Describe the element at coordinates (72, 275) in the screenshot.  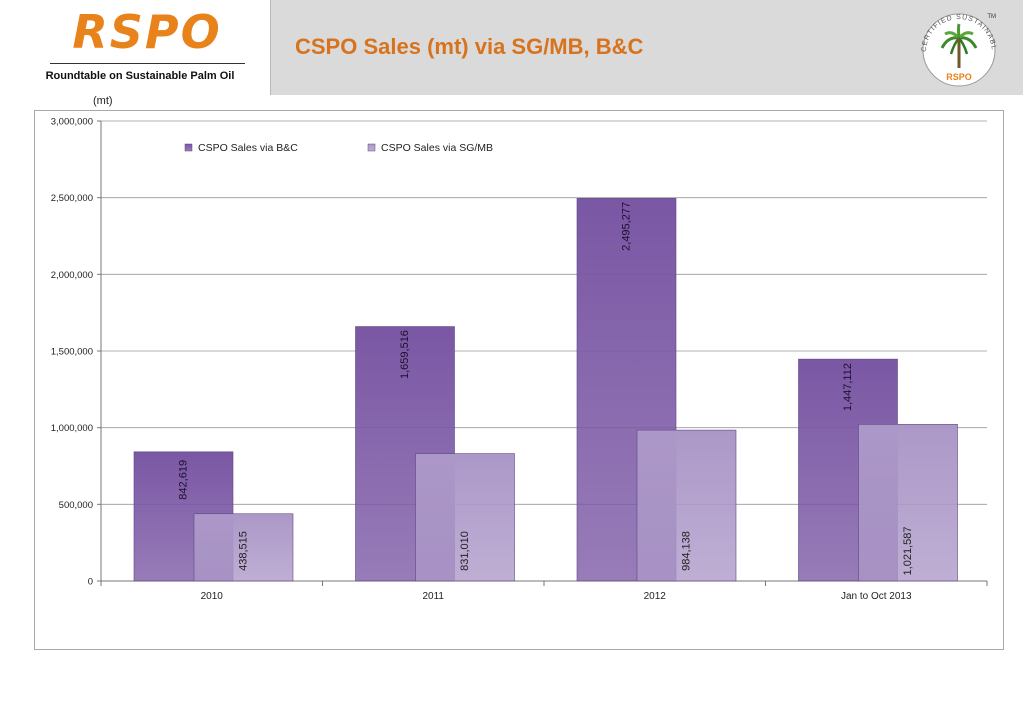
I see `y-tick-label: 2,000,000` at that location.